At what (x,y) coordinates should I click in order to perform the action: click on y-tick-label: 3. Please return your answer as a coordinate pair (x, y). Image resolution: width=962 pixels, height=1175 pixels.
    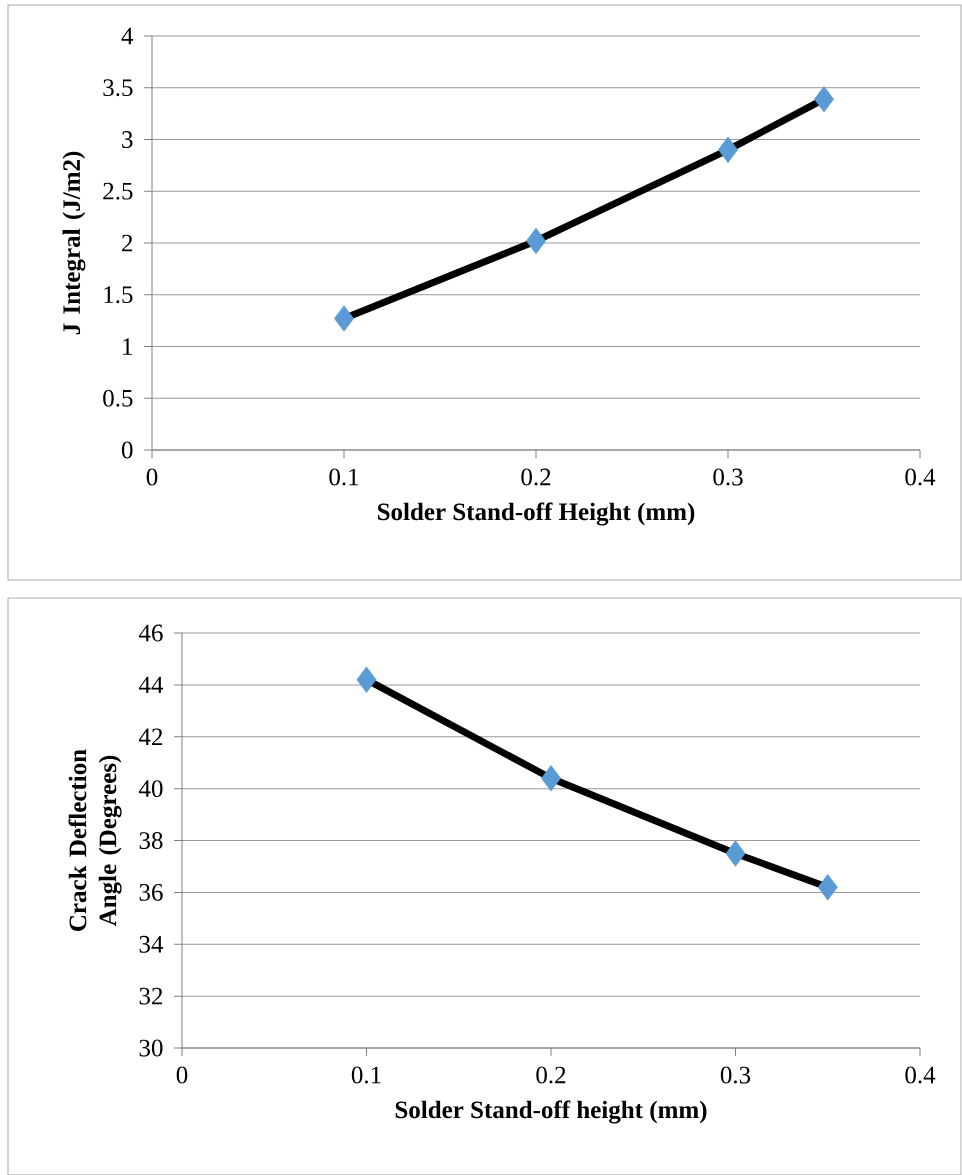
    Looking at the image, I should click on (127, 139).